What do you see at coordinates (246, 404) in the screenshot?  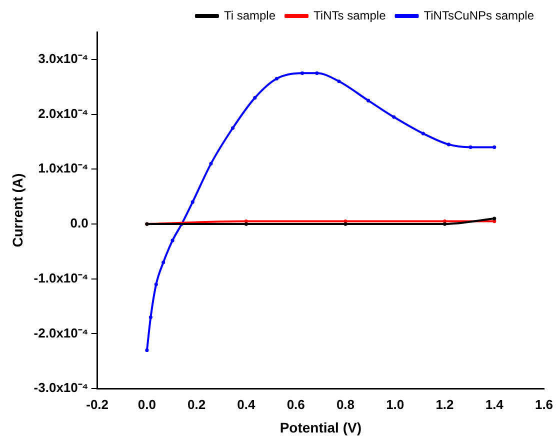 I see `x-tick-label: 0.4` at bounding box center [246, 404].